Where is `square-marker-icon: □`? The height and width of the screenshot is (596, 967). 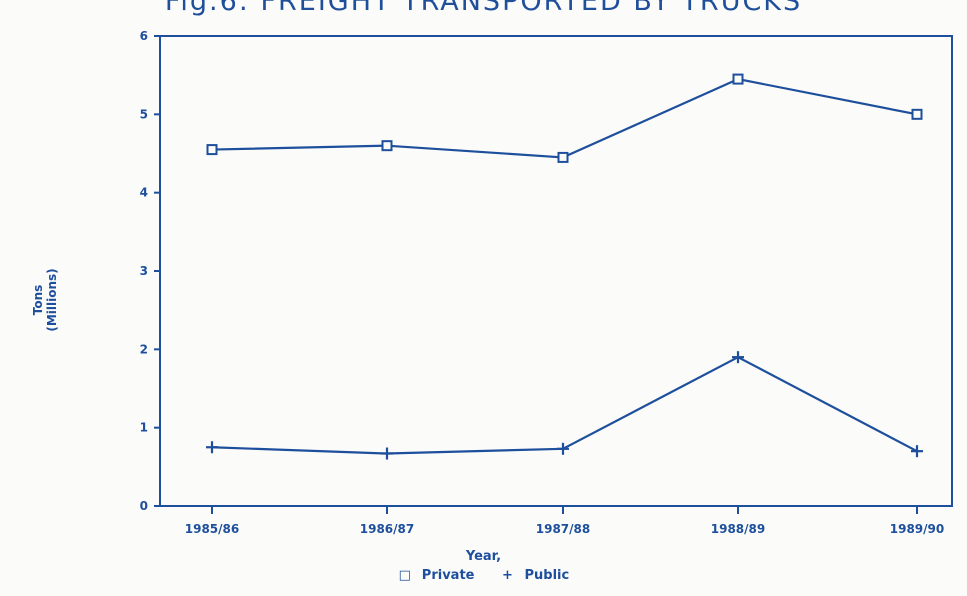
square-marker-icon: □ is located at coordinates (404, 575).